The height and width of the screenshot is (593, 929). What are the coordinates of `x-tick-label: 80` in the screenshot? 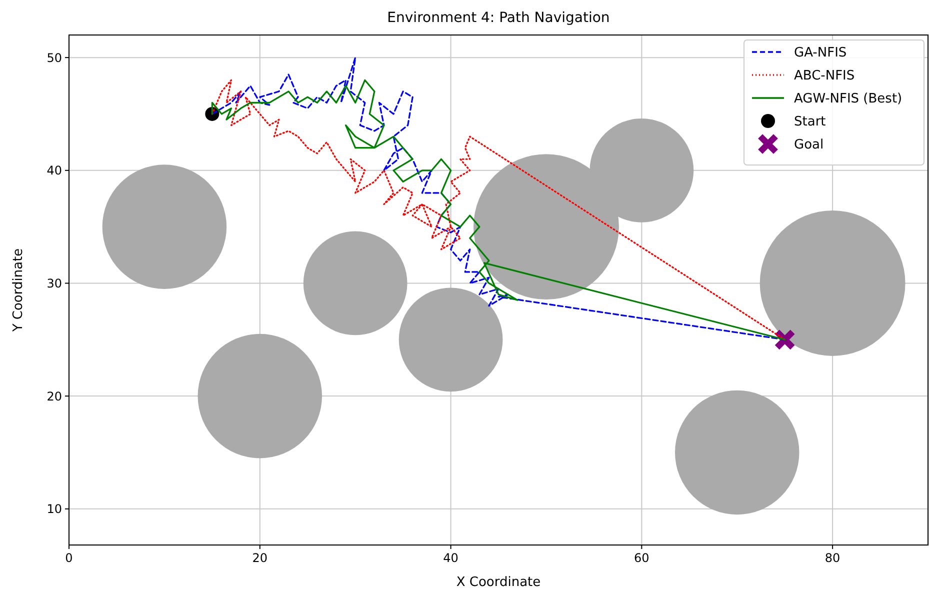 It's located at (832, 558).